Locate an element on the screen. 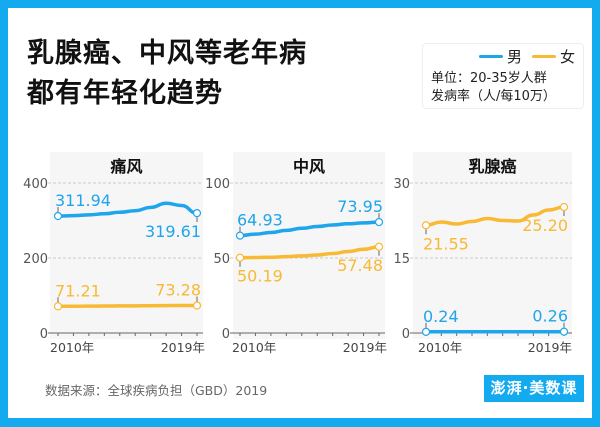  data-label: 0.24 is located at coordinates (441, 316).